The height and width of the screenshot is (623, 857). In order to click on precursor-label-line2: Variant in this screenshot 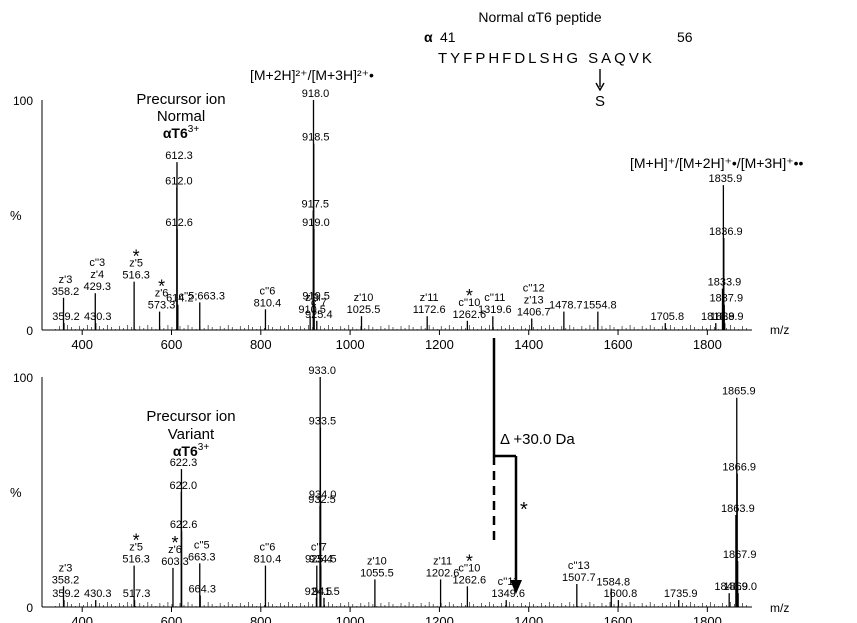, I will do `click(191, 434)`.